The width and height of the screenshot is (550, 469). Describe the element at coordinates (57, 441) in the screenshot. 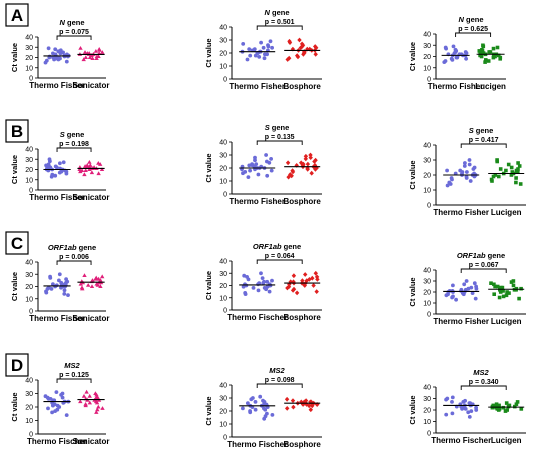

I see `category-label: Thermo Fischer` at that location.